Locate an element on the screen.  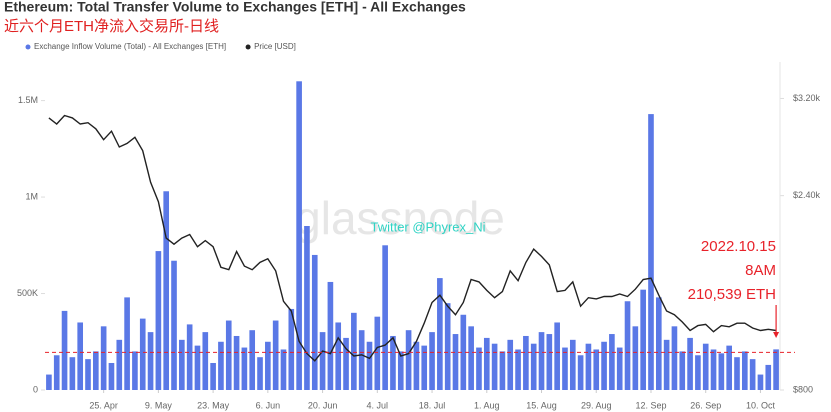
x-tick-label: 10. Oct is located at coordinates (761, 405).